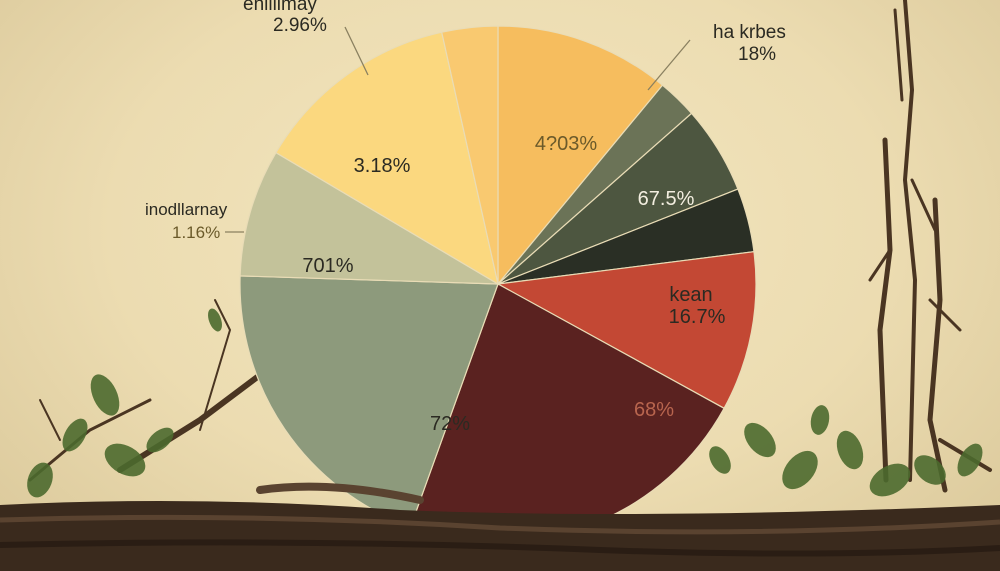 Image resolution: width=1000 pixels, height=571 pixels. What do you see at coordinates (697, 317) in the screenshot?
I see `slice-pct-kean: 16.7%` at bounding box center [697, 317].